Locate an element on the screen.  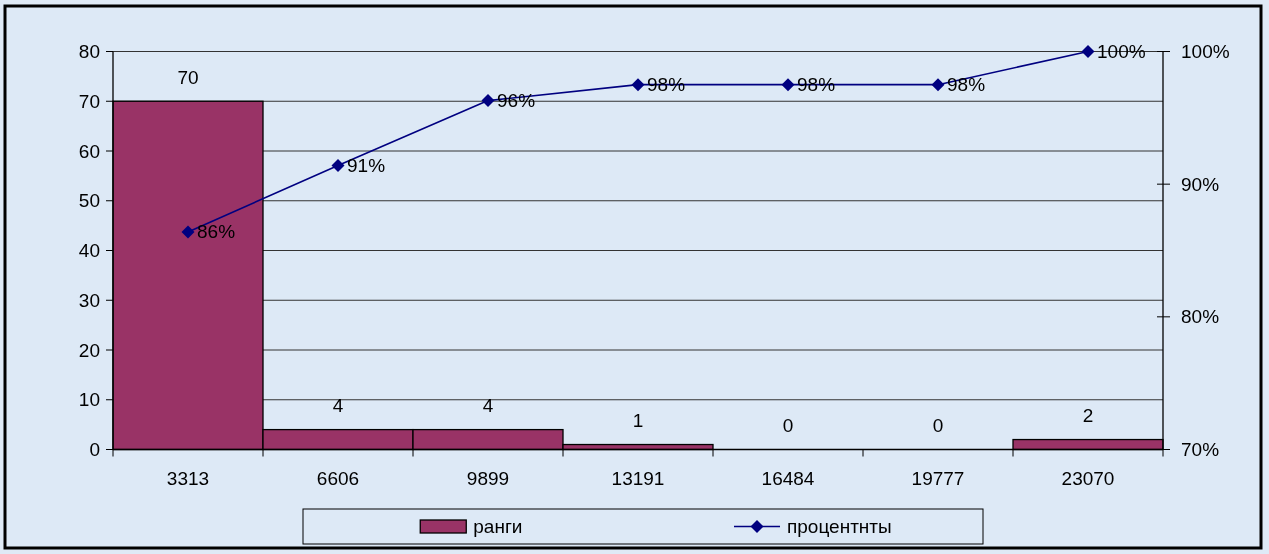
x-tick-label: 23070 is located at coordinates (1088, 478).